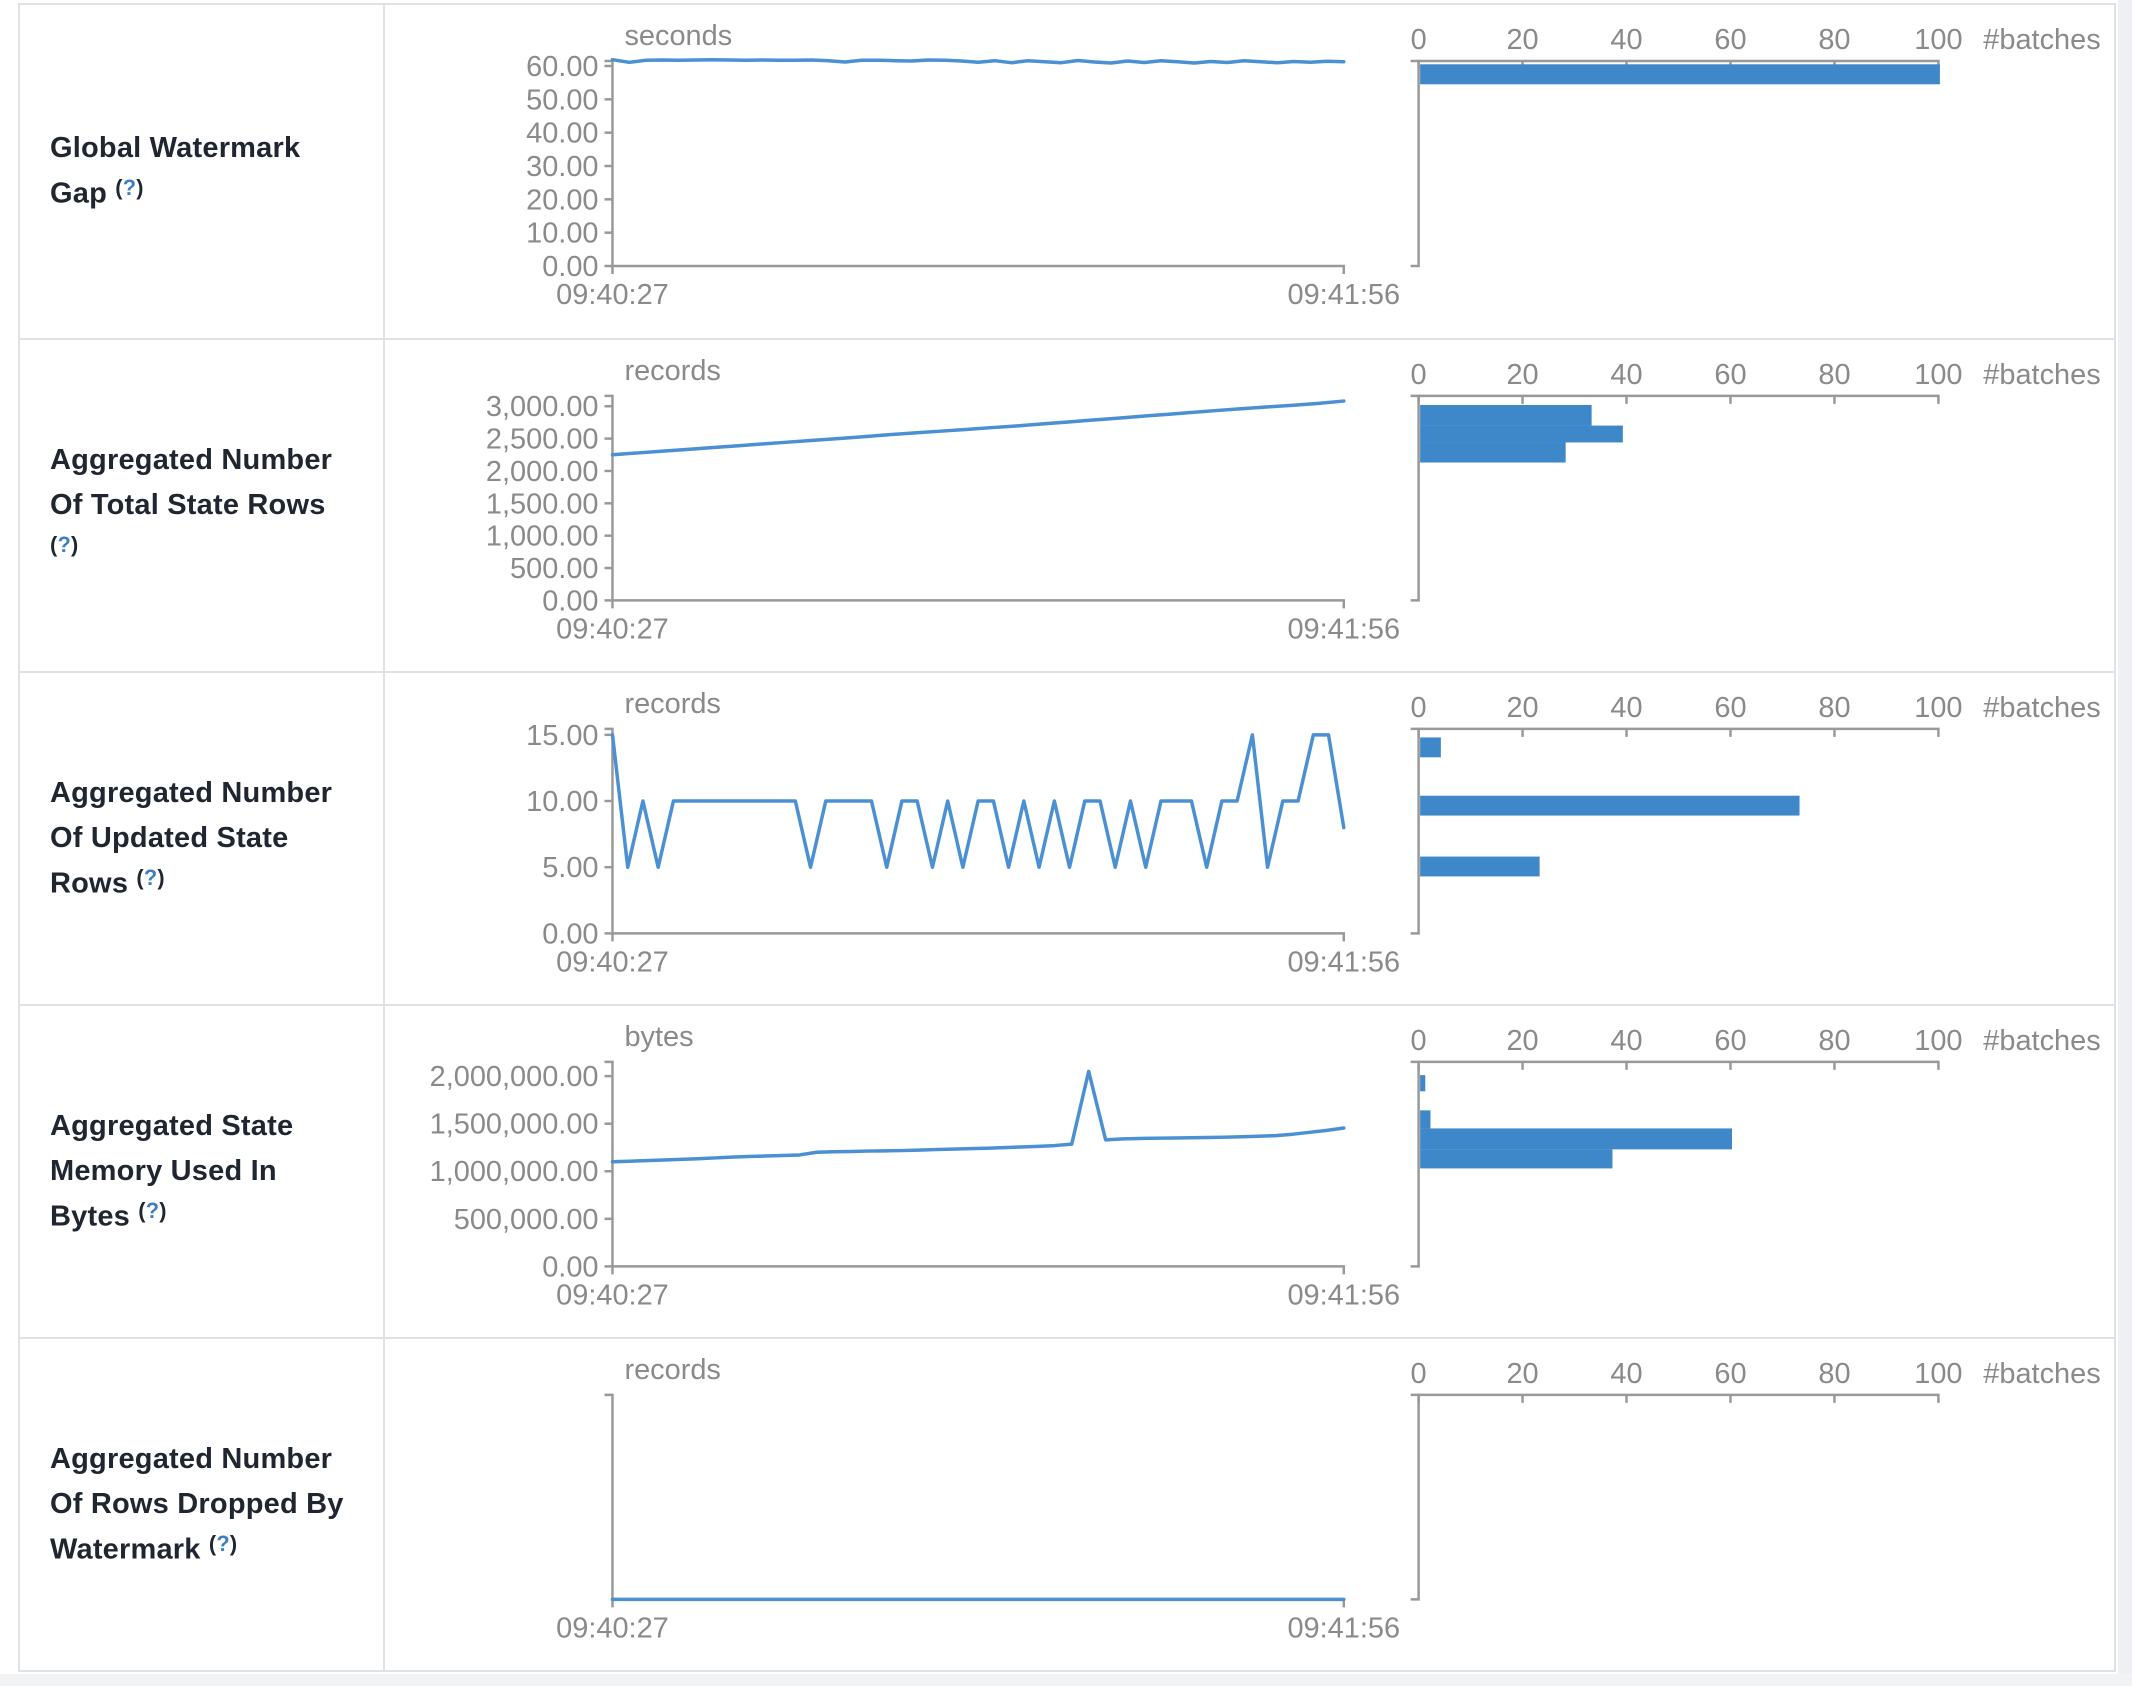  What do you see at coordinates (526, 1220) in the screenshot?
I see `y-tick-label: 500,000.00` at bounding box center [526, 1220].